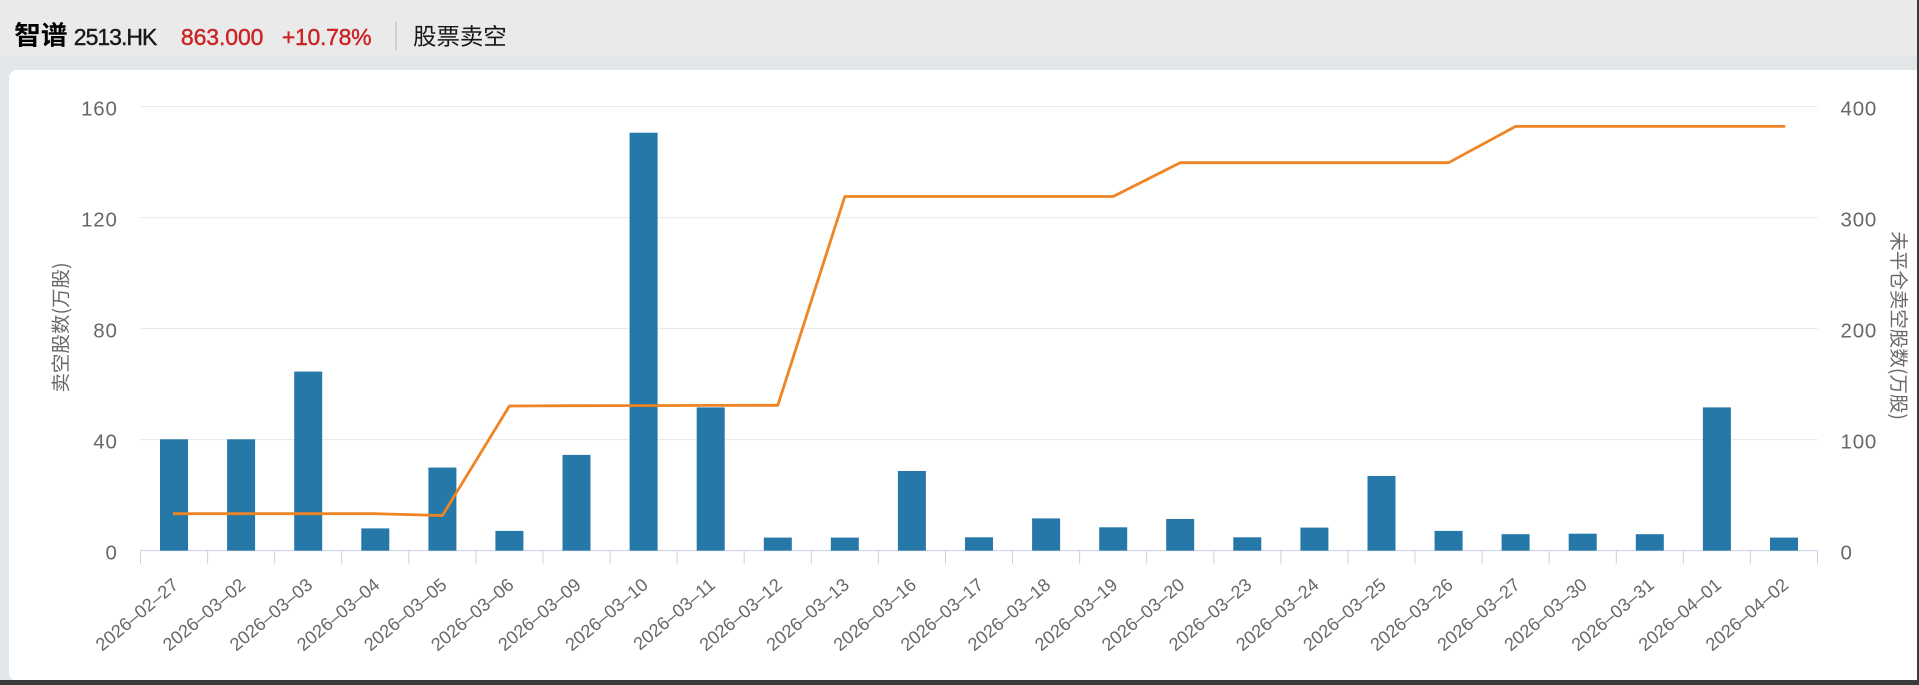 Image resolution: width=1919 pixels, height=685 pixels. What do you see at coordinates (105, 331) in the screenshot?
I see `svg-text: 80` at bounding box center [105, 331].